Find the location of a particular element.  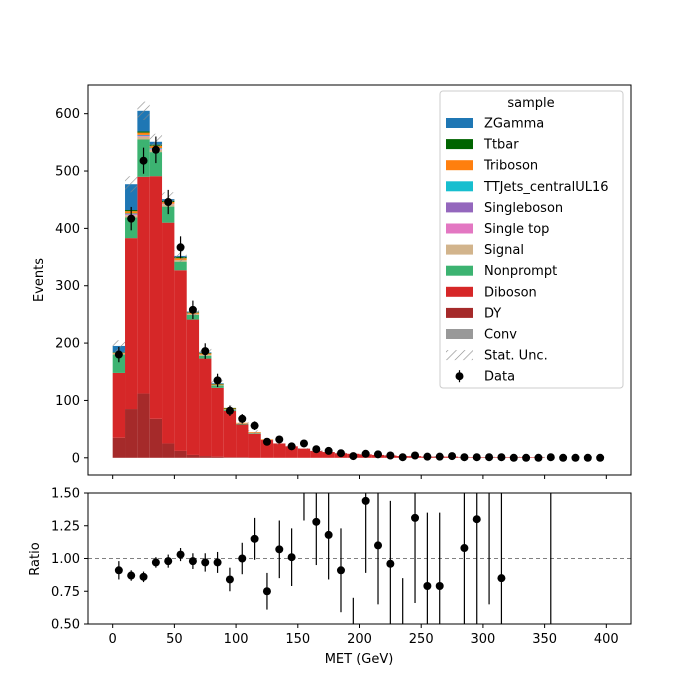

ratio-xtick-label: 200 is located at coordinates (359, 639).